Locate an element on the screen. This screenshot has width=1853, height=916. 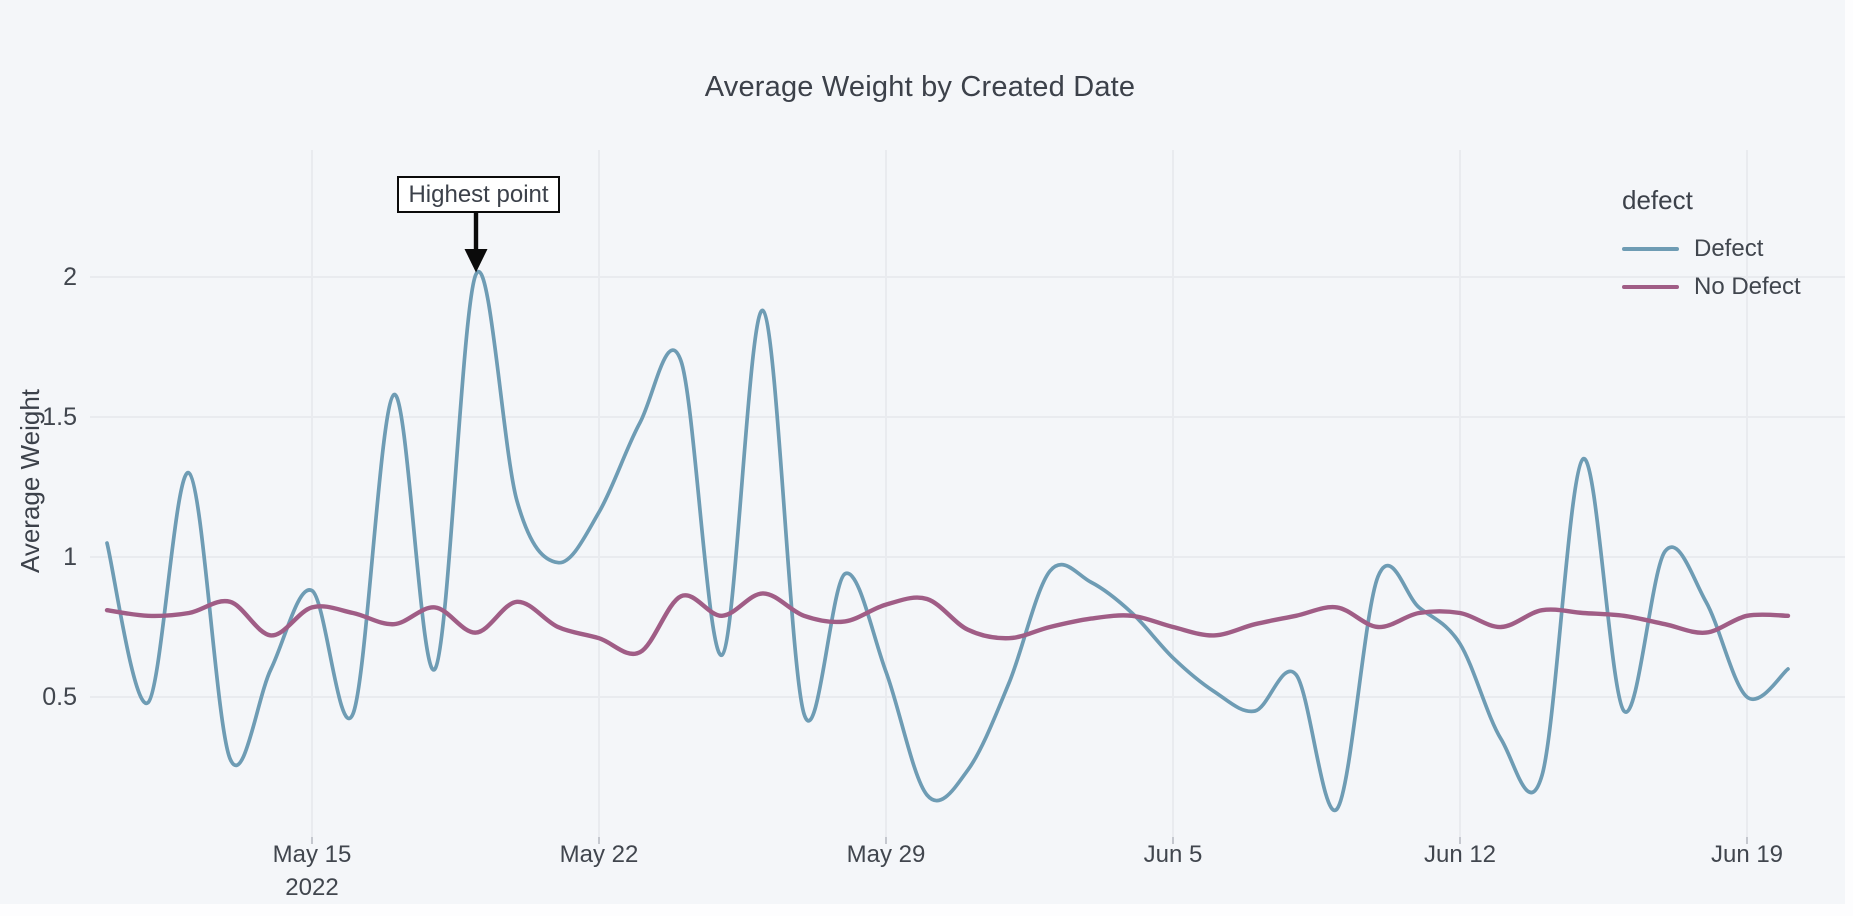
x-tick-label: May 22 is located at coordinates (599, 854).